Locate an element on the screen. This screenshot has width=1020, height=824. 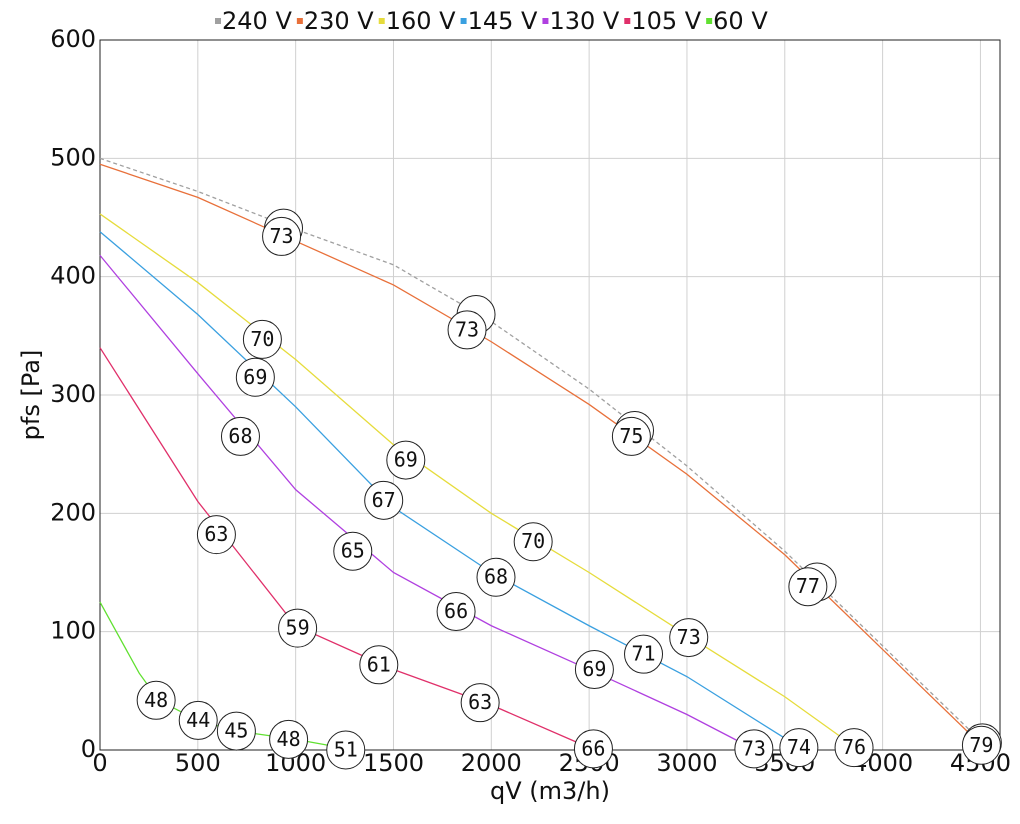
x-axis-title: qV (m3/h) is located at coordinates (550, 791).